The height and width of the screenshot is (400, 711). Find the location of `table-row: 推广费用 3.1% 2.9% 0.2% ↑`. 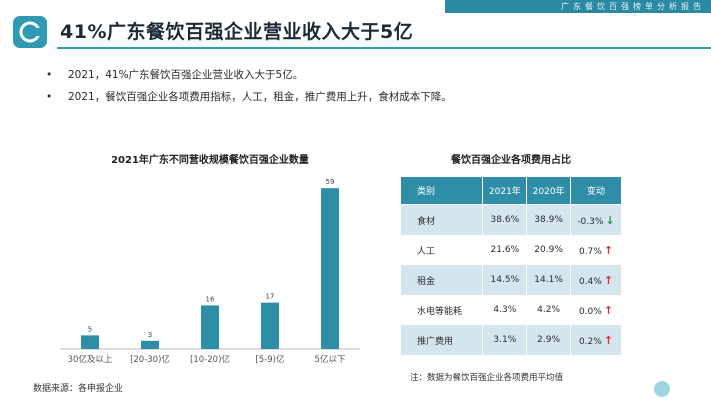

table-row: 推广费用 3.1% 2.9% 0.2% ↑ is located at coordinates (511, 340).